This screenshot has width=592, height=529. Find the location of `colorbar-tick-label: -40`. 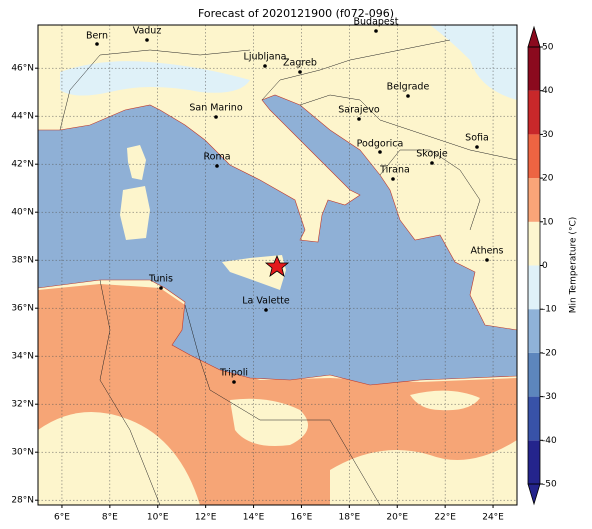

colorbar-tick-label: -40 is located at coordinates (549, 441).